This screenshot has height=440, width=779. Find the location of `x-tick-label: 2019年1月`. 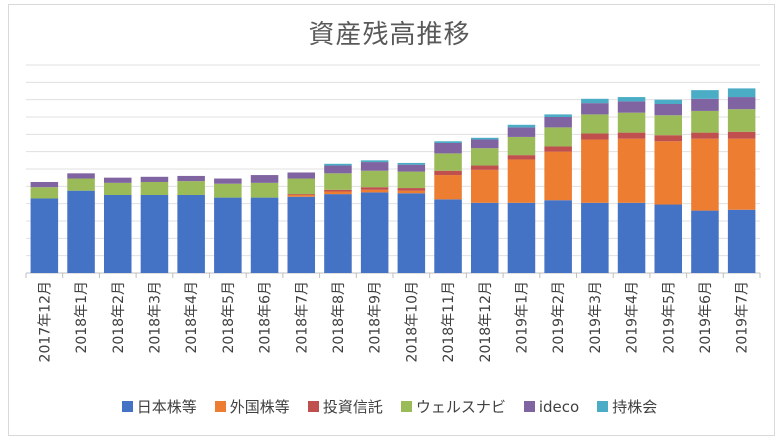

x-tick-label: 2019年1月 is located at coordinates (522, 317).